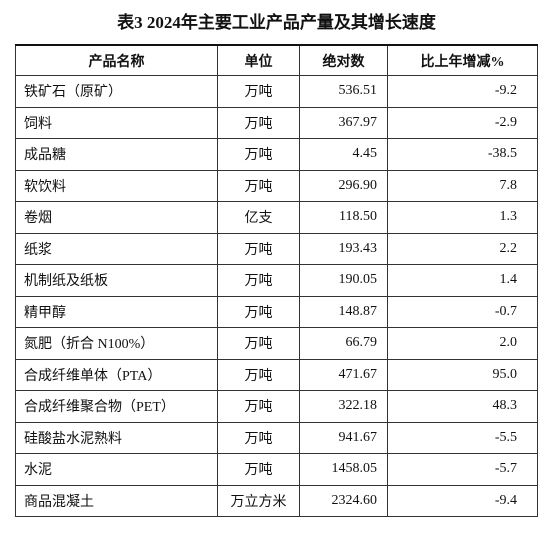 The image size is (553, 544). Describe the element at coordinates (462, 60) in the screenshot. I see `header-cell: 比上年增减%` at that location.